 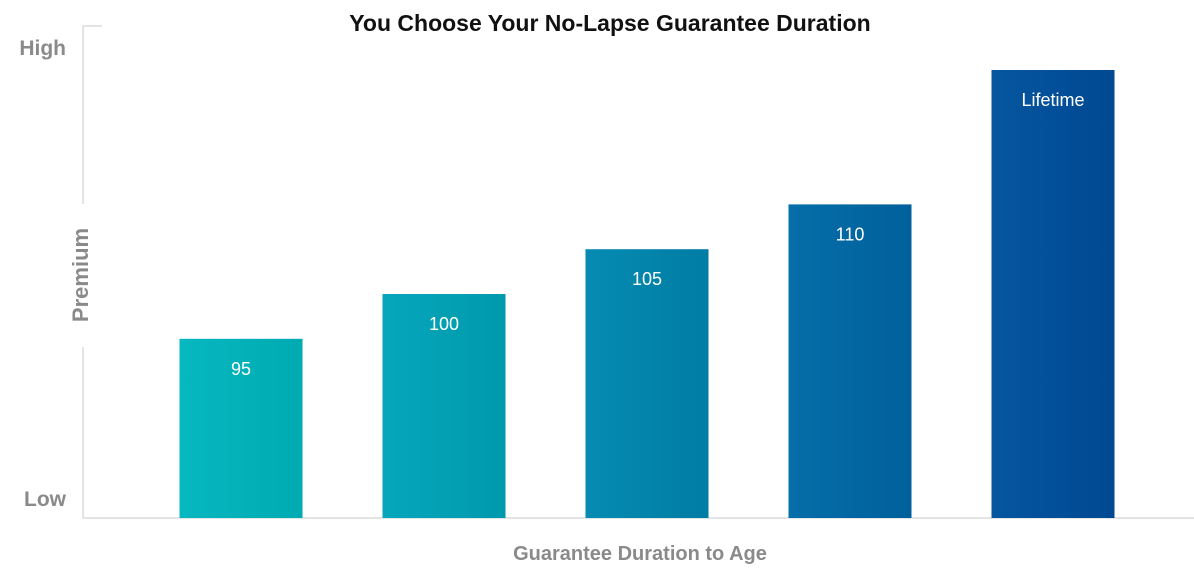 What do you see at coordinates (850, 234) in the screenshot?
I see `bar-label-110: 110` at bounding box center [850, 234].